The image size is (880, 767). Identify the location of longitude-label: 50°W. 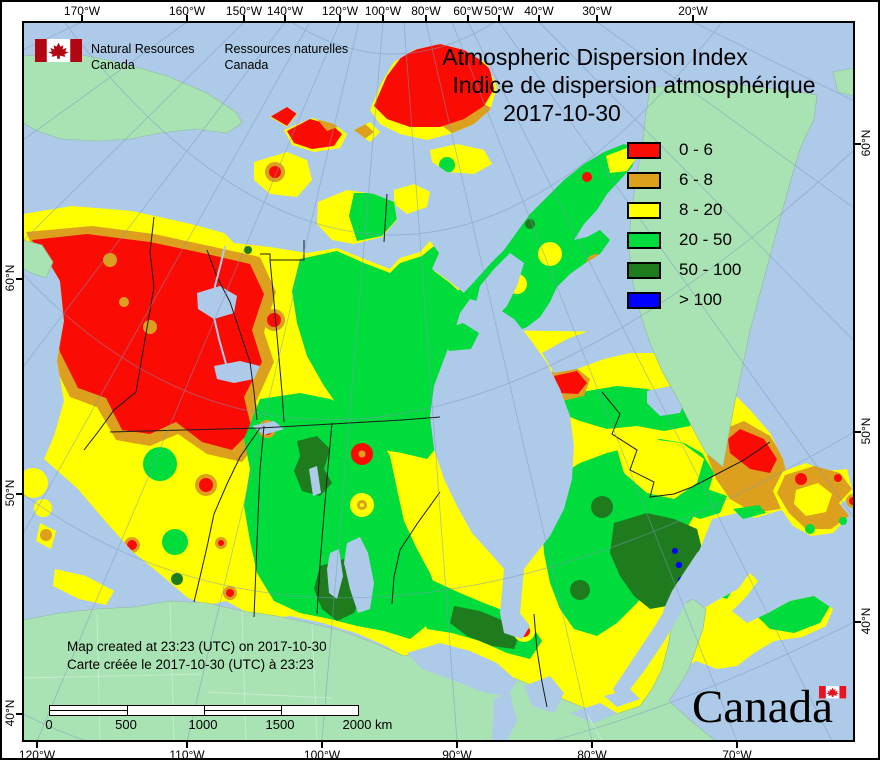
(499, 11).